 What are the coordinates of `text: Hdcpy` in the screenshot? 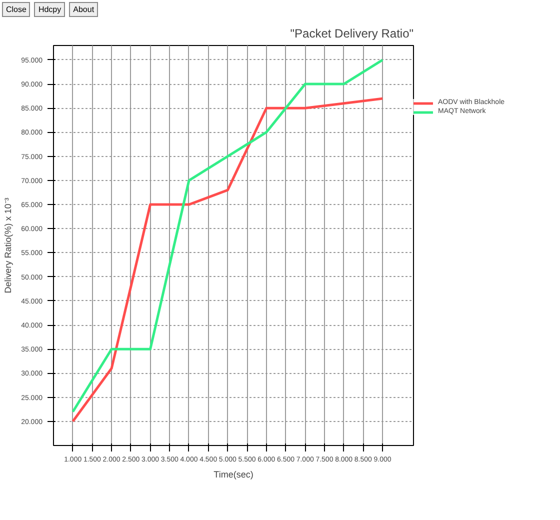 It's located at (50, 10).